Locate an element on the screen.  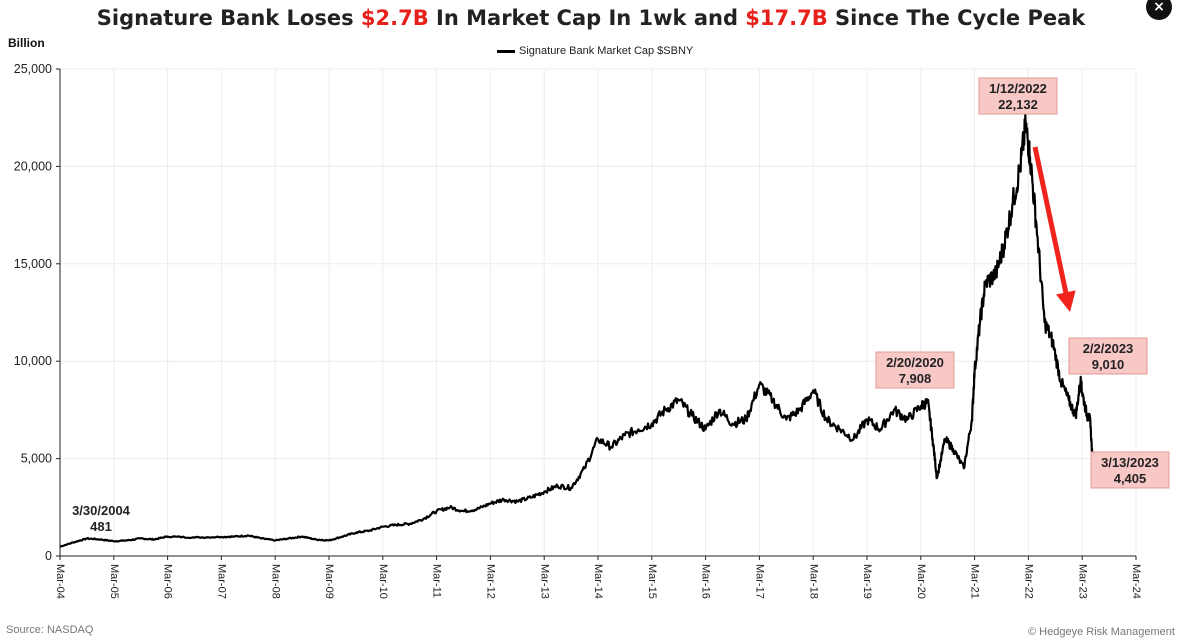
credit-note: © Hedgeye Risk Management is located at coordinates (1101, 632).